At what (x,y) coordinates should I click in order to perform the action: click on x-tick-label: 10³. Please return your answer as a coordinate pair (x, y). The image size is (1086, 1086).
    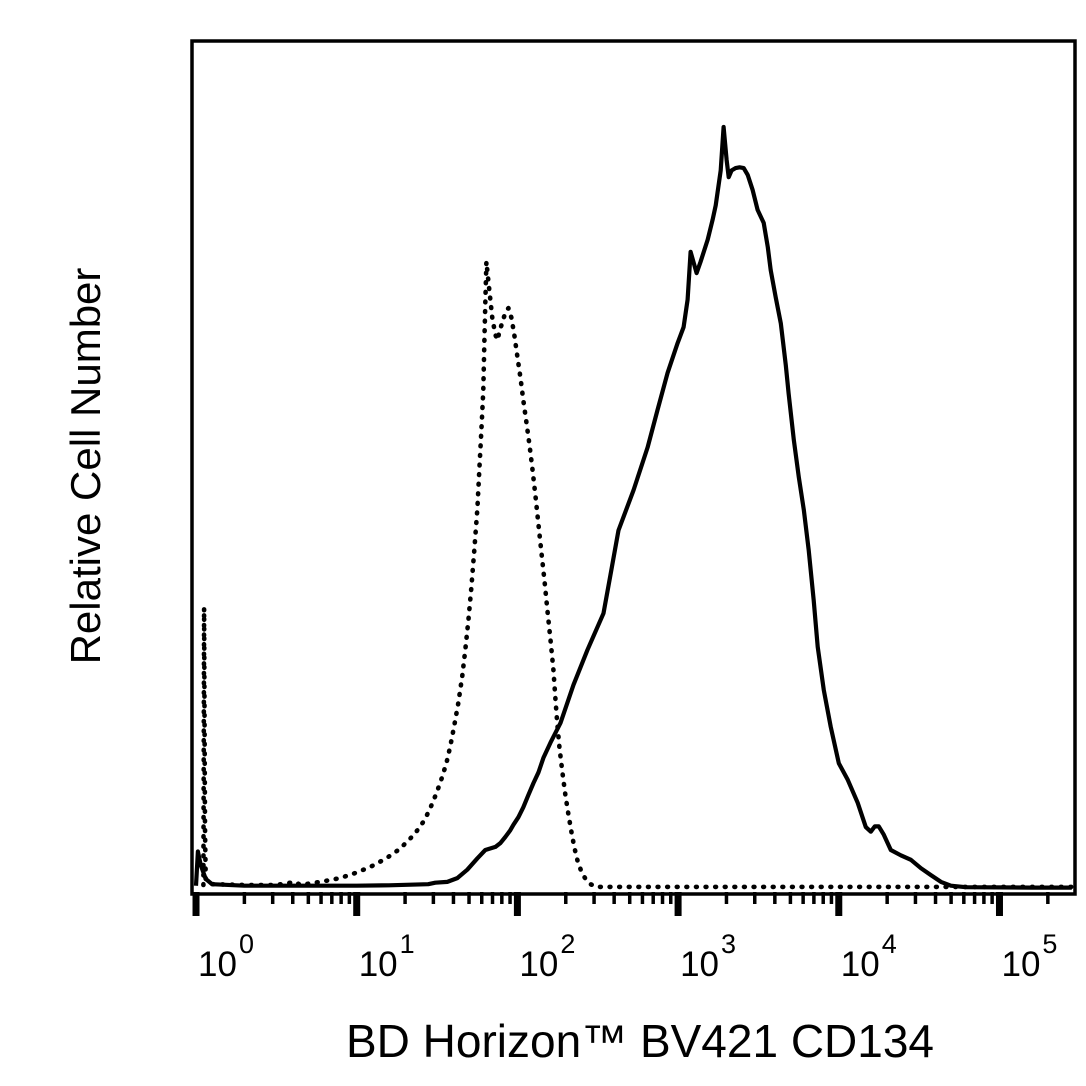
    Looking at the image, I should click on (708, 956).